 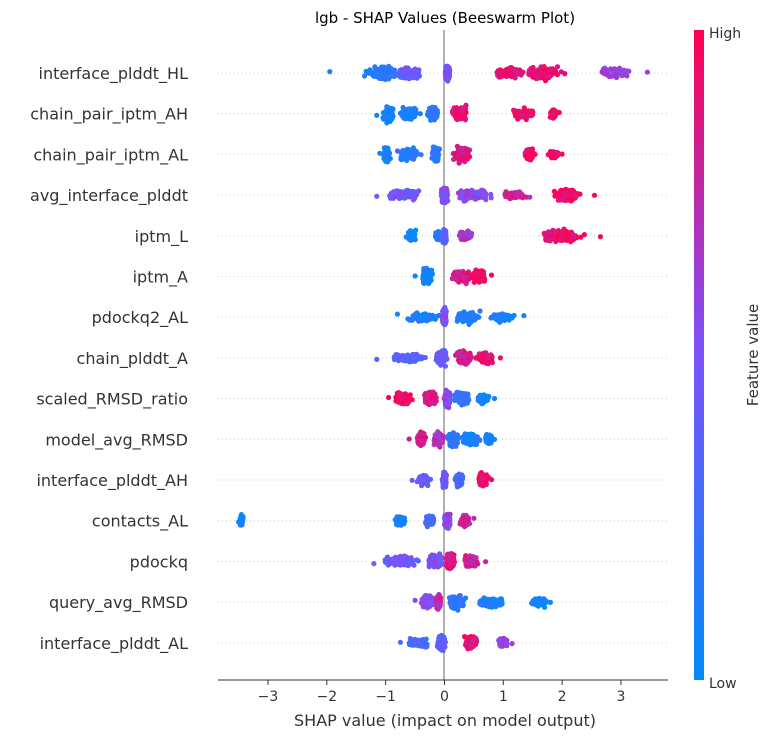 I want to click on feature-row-avg_interface_plddt, so click(x=486, y=195).